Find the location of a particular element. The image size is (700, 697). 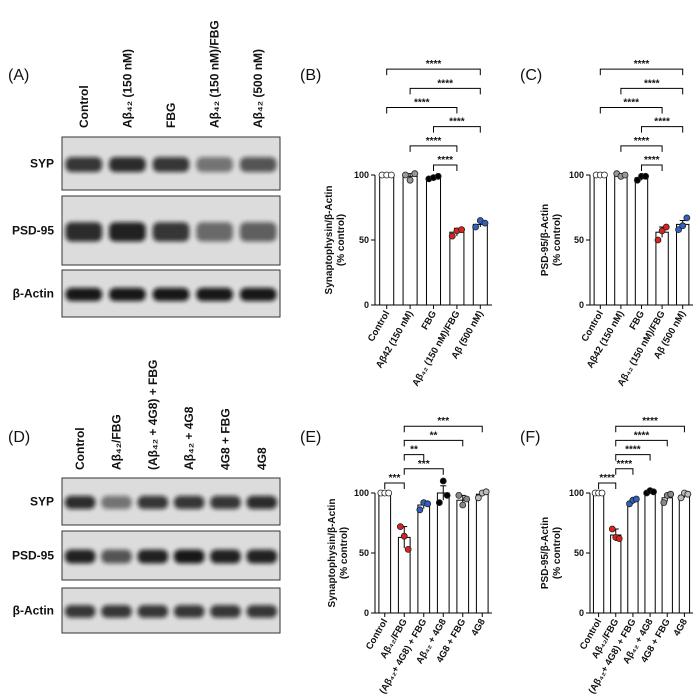

lane-label: 4G8 is located at coordinates (262, 458).